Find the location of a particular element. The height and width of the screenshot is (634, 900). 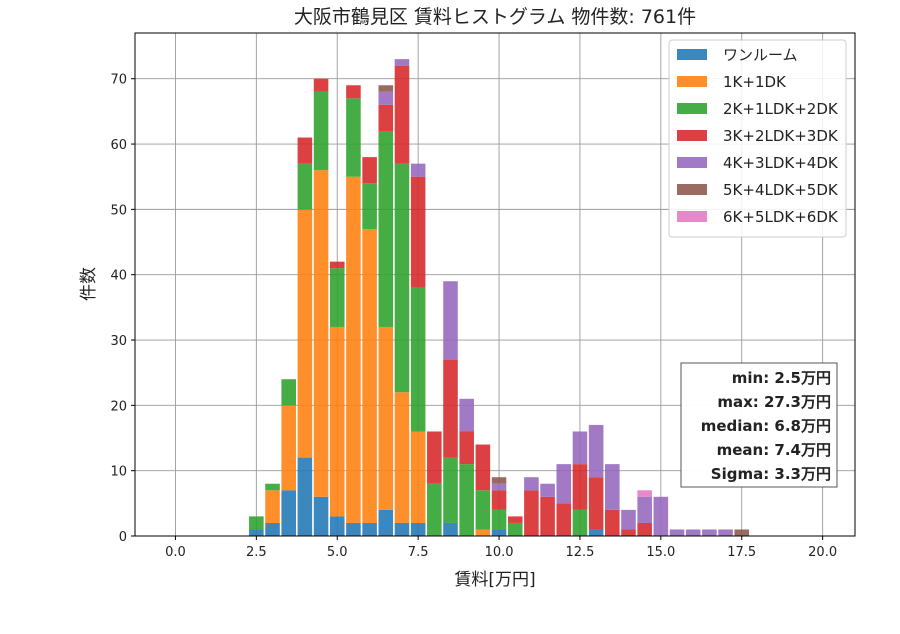

legend-label: ワンルーム is located at coordinates (760, 55).